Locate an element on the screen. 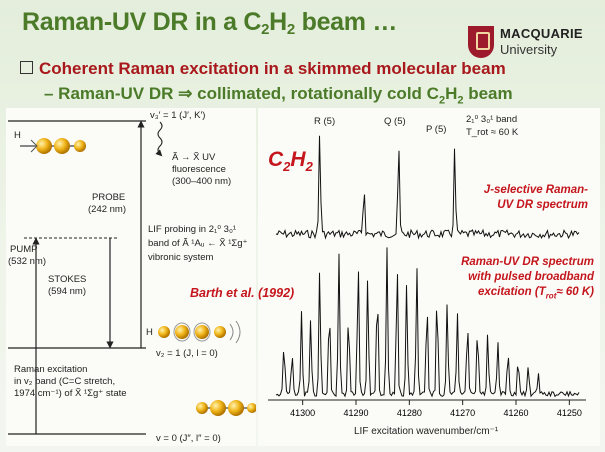  stokes-wavelength: (594 nm) is located at coordinates (67, 291).